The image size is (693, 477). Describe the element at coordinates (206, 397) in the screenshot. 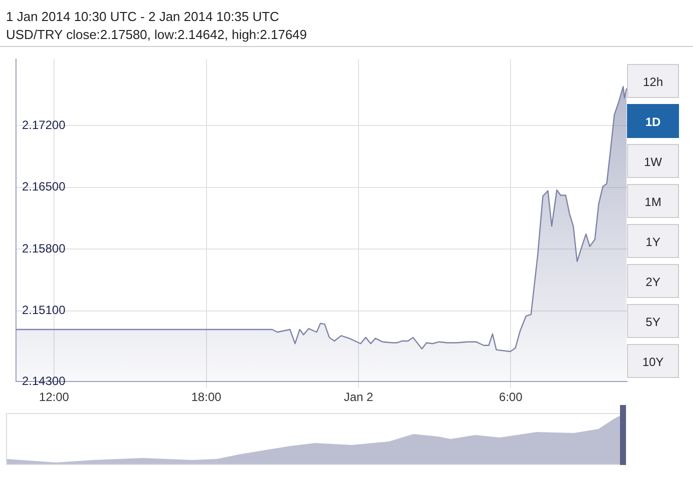

I see `x-tick-label: 18:00` at that location.